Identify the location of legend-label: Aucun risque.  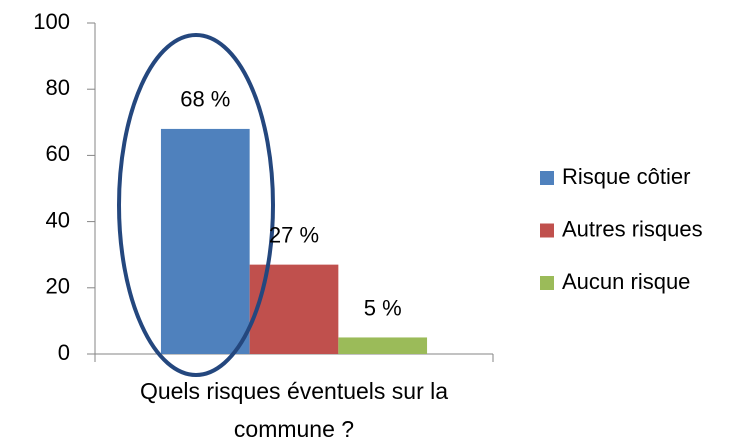
(626, 281).